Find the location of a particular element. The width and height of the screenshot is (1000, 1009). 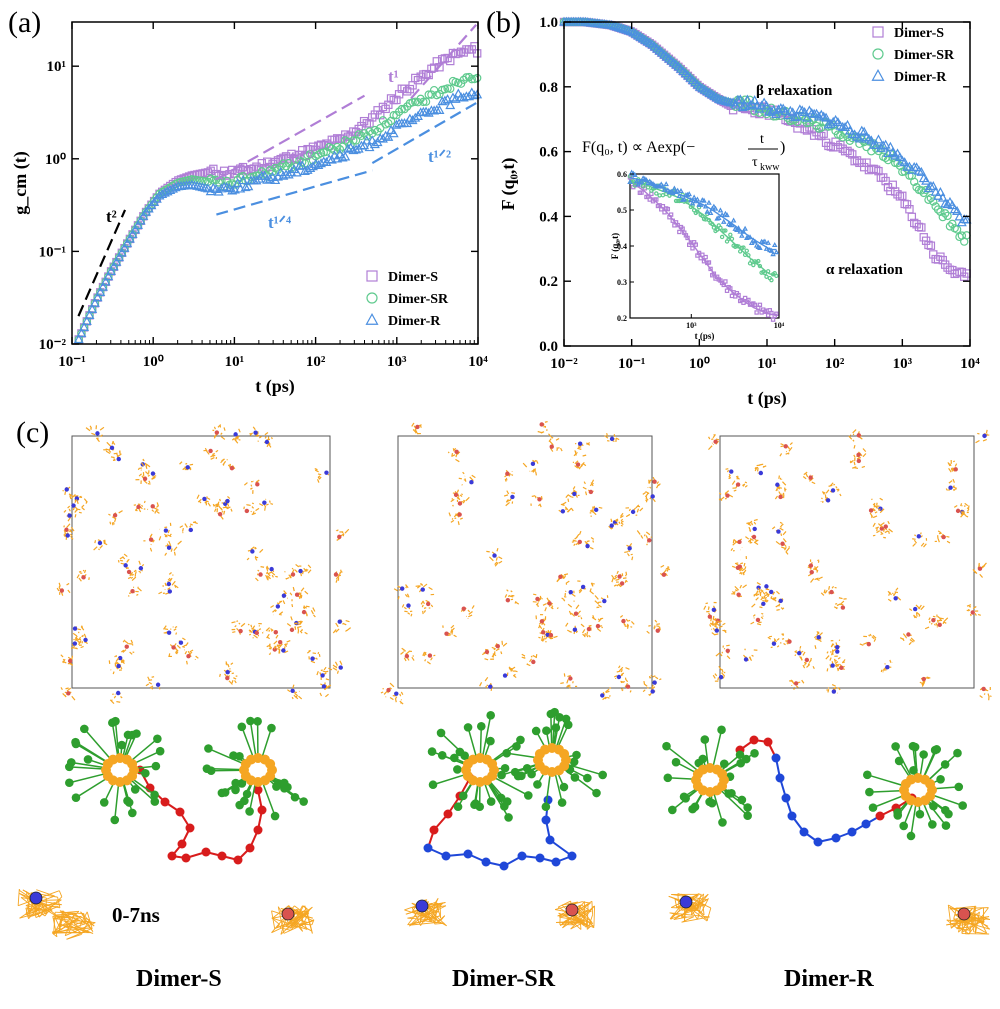

legend-entry: Dimer-S is located at coordinates (413, 277).